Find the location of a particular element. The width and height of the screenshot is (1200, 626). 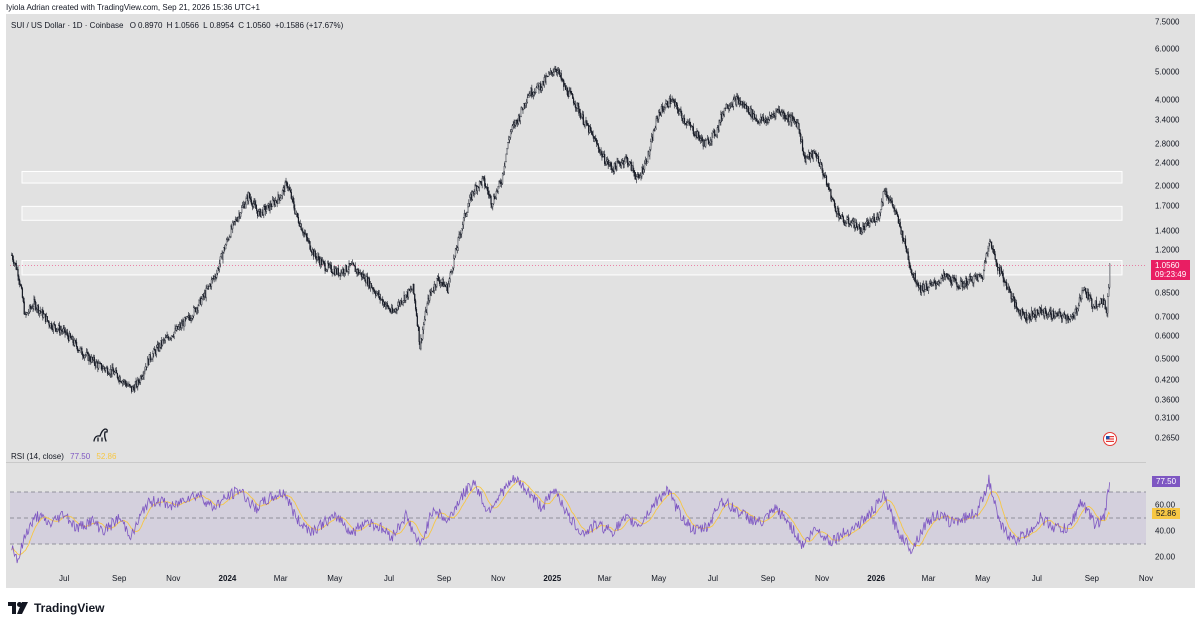

price-tick-label: 3.4000 is located at coordinates (1167, 120).